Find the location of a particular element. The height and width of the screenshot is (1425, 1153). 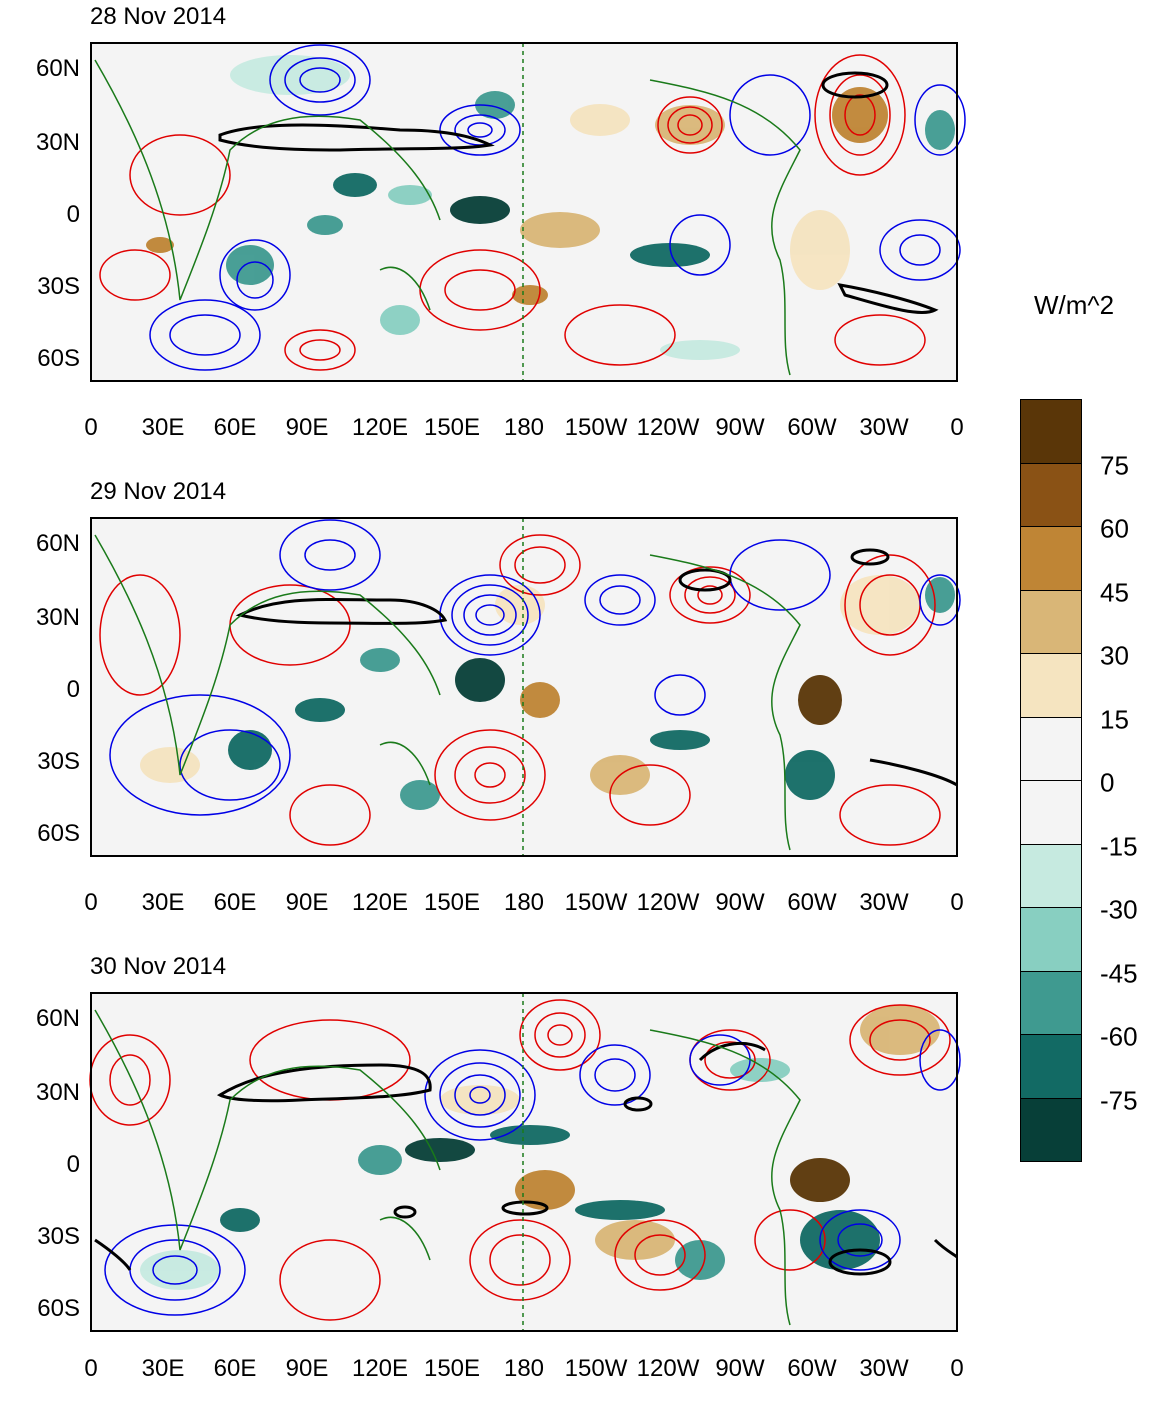

panel-title: 28 Nov 2014 is located at coordinates (158, 16).